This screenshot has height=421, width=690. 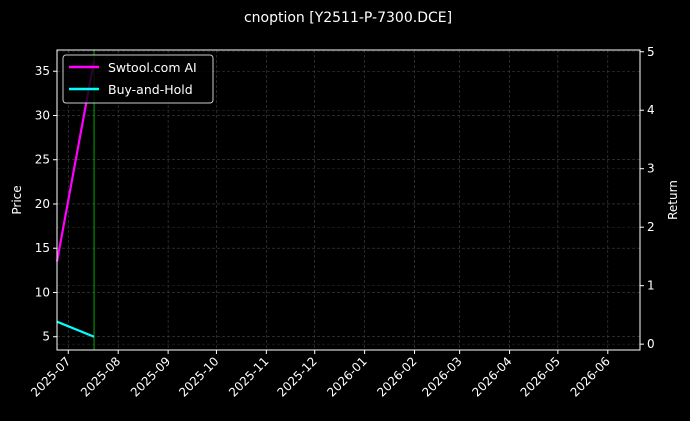 What do you see at coordinates (651, 344) in the screenshot?
I see `y2-tick-label: 0` at bounding box center [651, 344].